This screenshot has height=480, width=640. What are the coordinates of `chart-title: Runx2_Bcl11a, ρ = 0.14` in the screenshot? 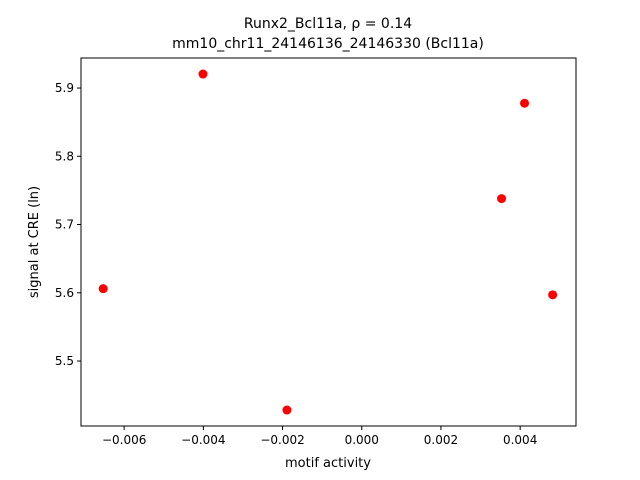 It's located at (328, 24).